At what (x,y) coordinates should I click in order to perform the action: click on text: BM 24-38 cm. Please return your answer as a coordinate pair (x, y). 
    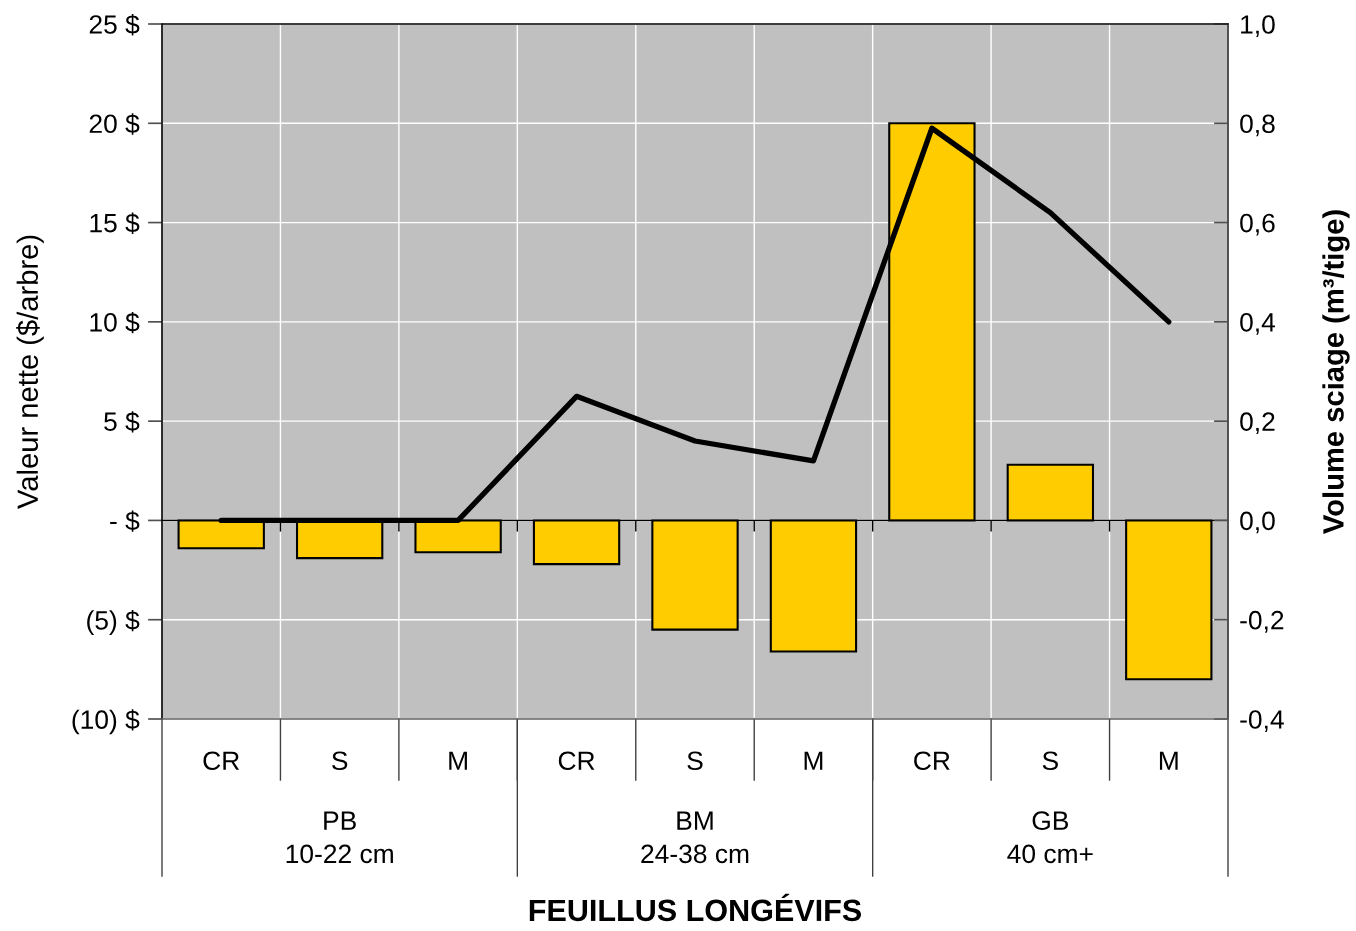
    Looking at the image, I should click on (695, 837).